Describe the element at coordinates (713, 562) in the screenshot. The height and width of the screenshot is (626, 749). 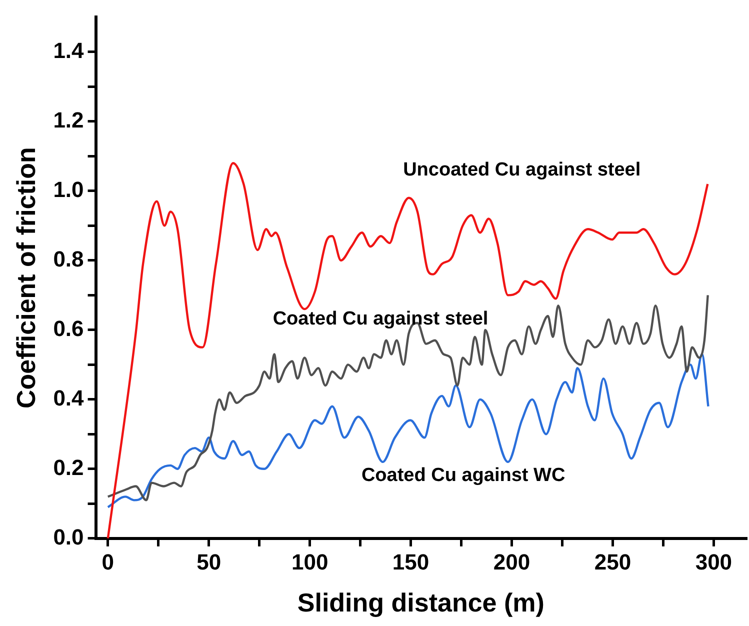
I see `x-tick-label: 300` at that location.